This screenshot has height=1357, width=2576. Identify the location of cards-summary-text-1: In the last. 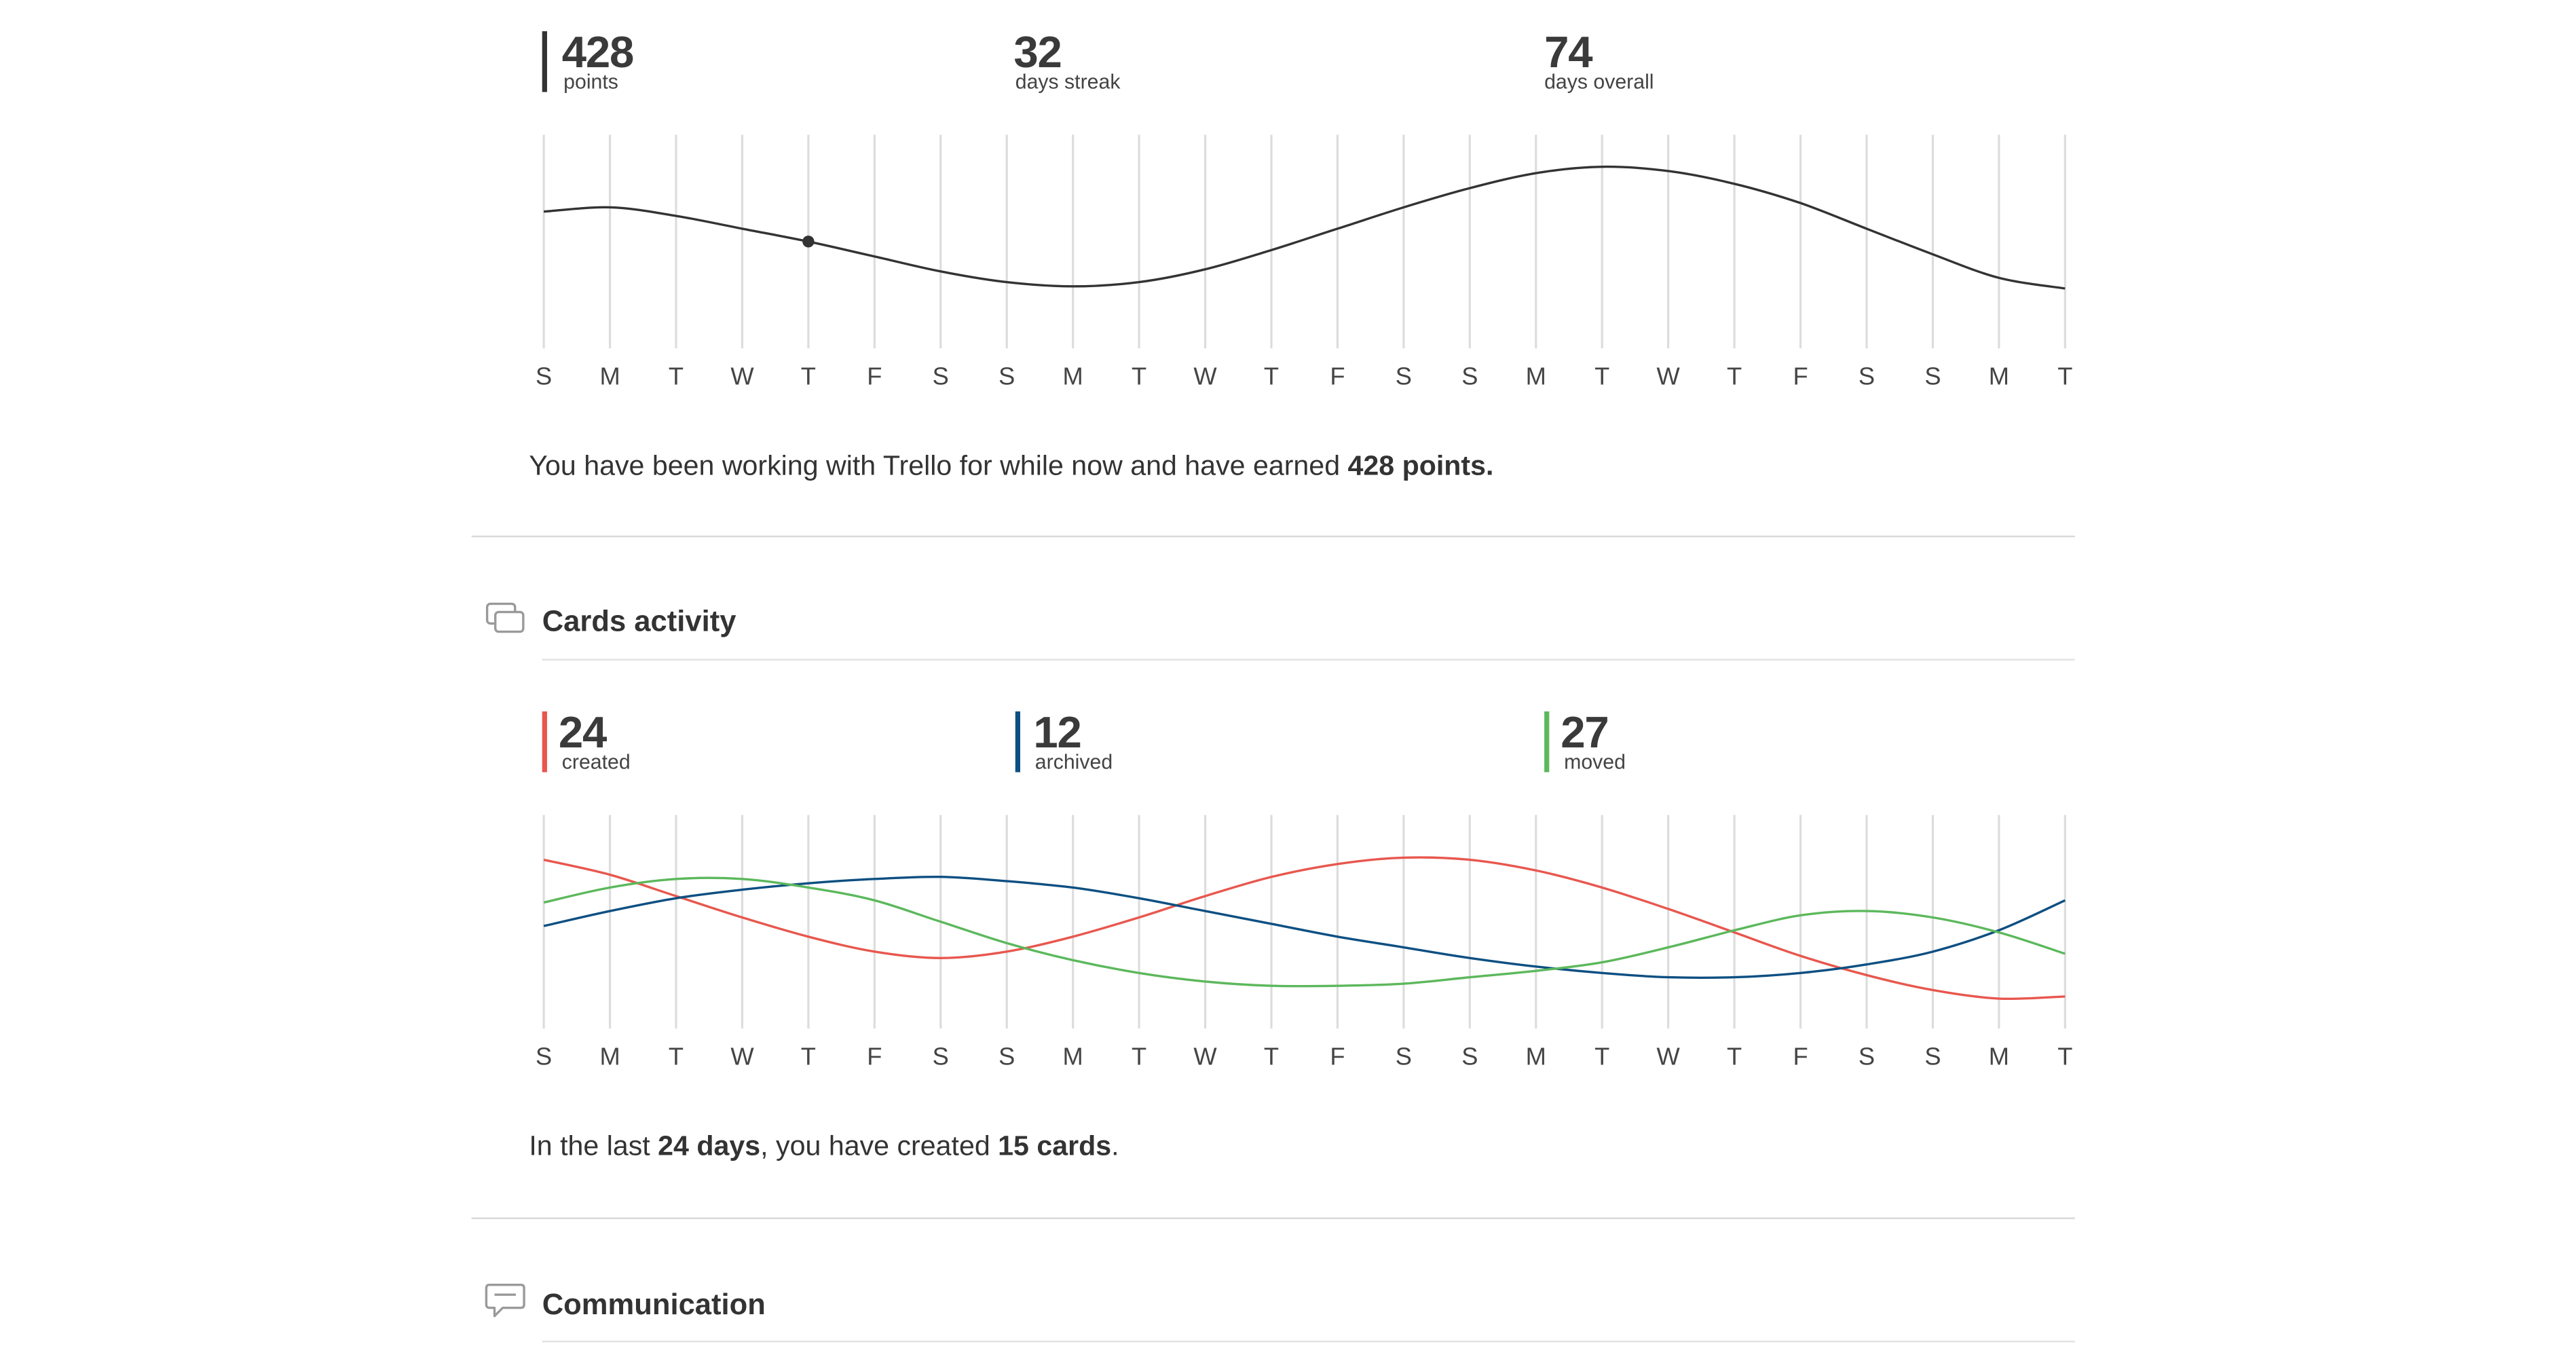
(594, 1146).